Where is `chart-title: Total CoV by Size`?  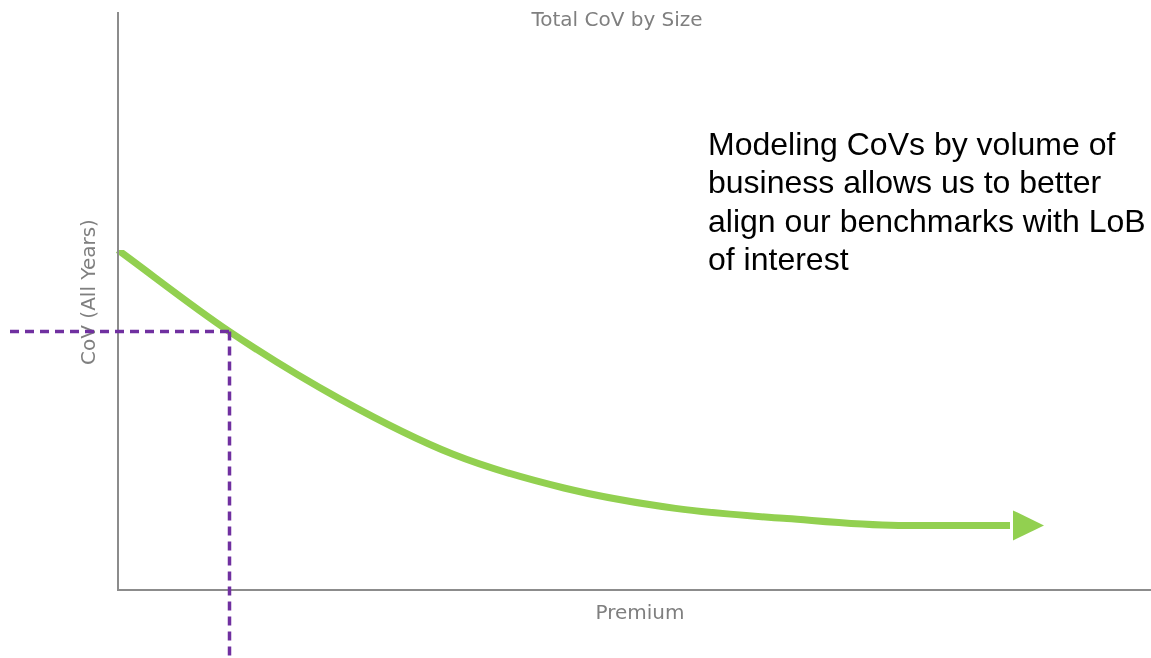 chart-title: Total CoV by Size is located at coordinates (616, 19).